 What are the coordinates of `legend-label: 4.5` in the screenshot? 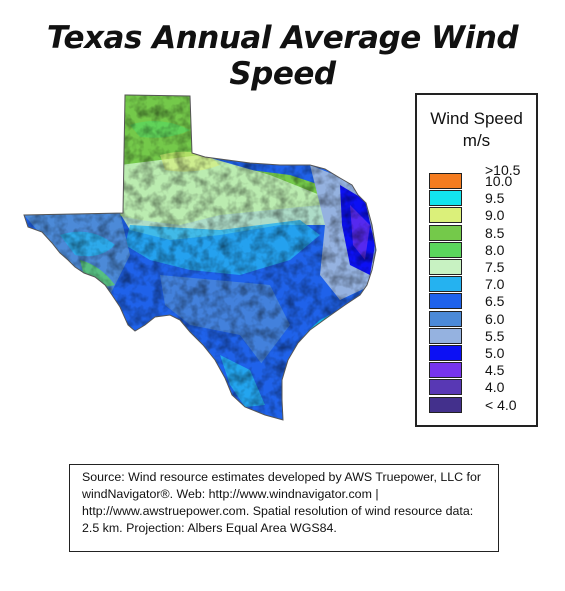 It's located at (495, 370).